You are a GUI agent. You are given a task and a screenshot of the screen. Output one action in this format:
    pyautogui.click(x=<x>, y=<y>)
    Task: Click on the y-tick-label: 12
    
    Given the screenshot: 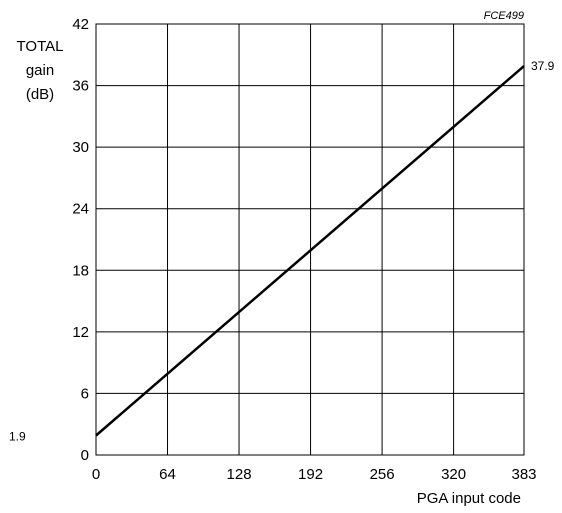 What is the action you would take?
    pyautogui.click(x=80, y=332)
    